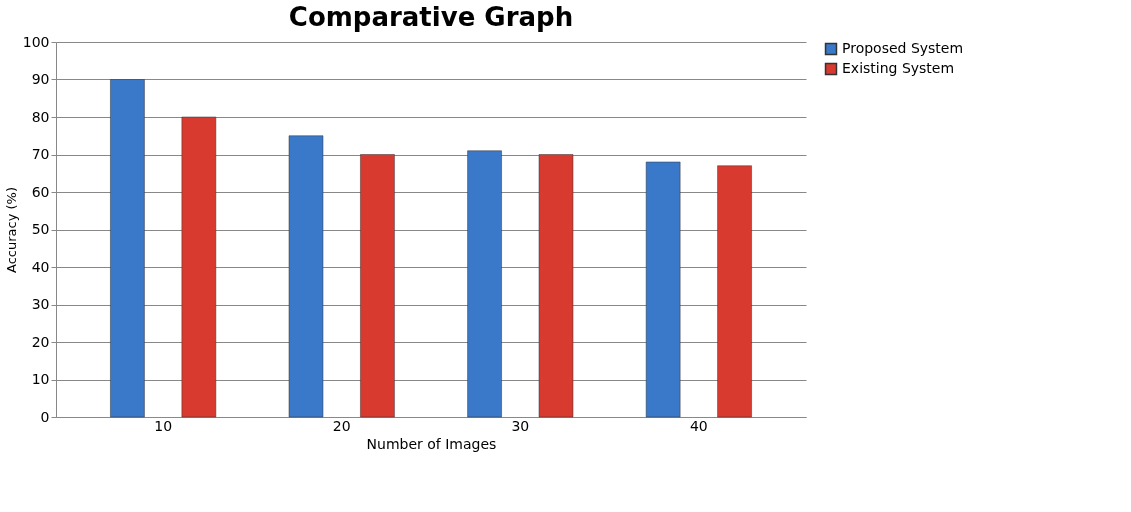 The height and width of the screenshot is (512, 1131). I want to click on x-tick-label: 10, so click(163, 425).